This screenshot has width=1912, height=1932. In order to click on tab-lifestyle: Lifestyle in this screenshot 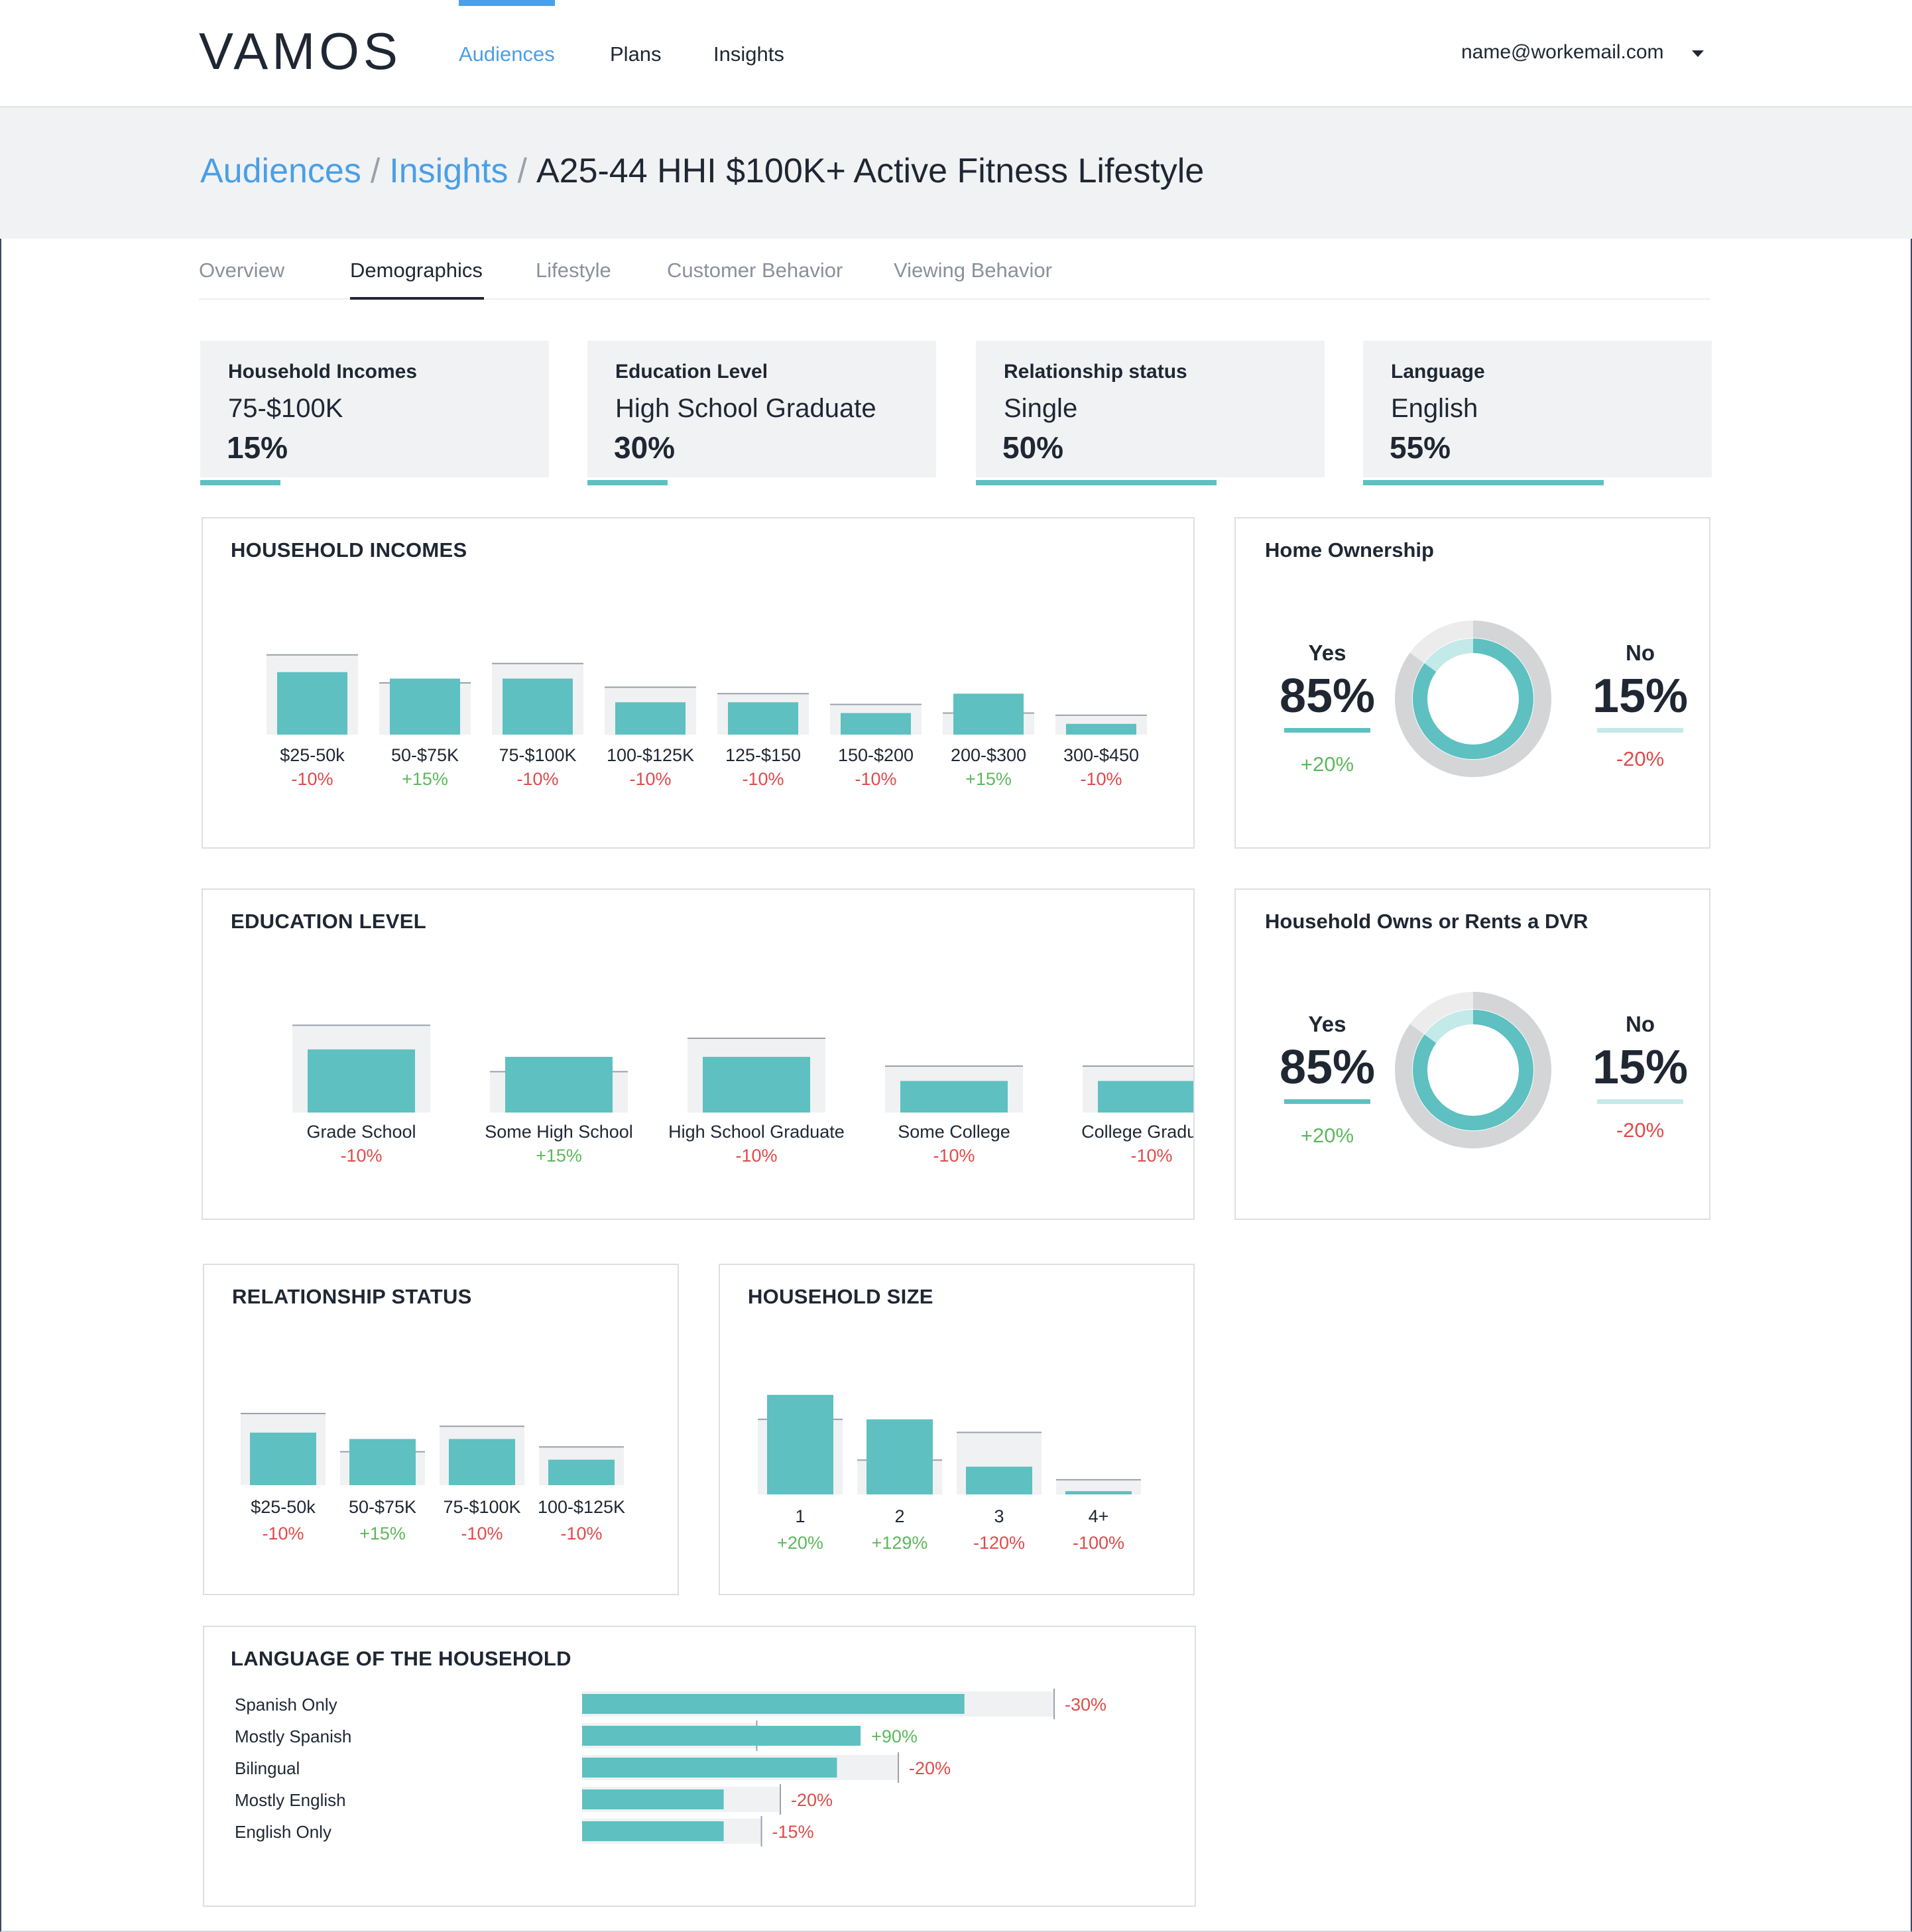, I will do `click(573, 270)`.